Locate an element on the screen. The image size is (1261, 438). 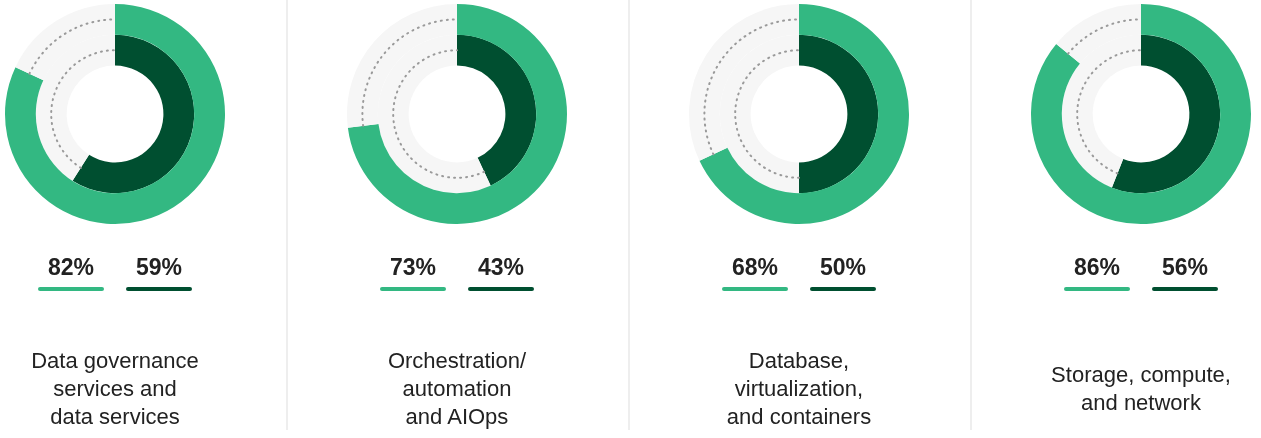
text: Orchestration/ automation and AIOps is located at coordinates (457, 389).